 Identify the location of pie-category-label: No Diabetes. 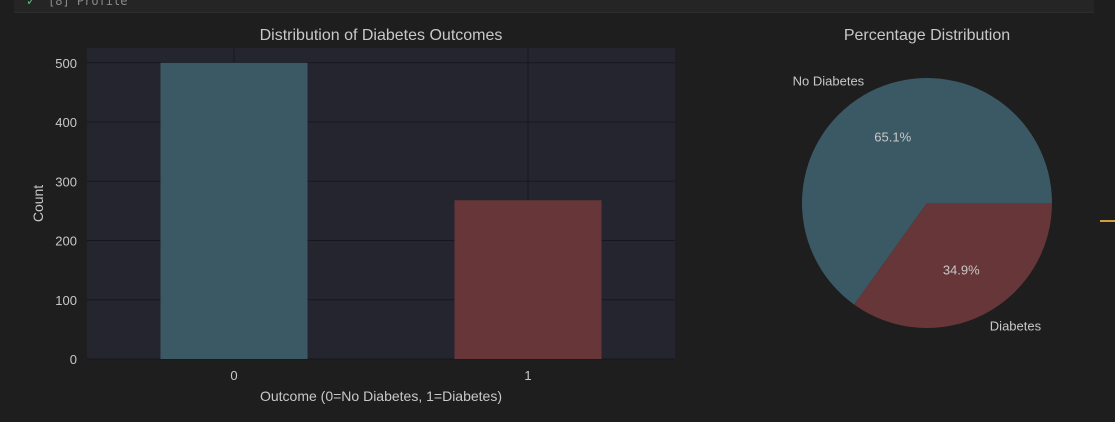
(829, 81).